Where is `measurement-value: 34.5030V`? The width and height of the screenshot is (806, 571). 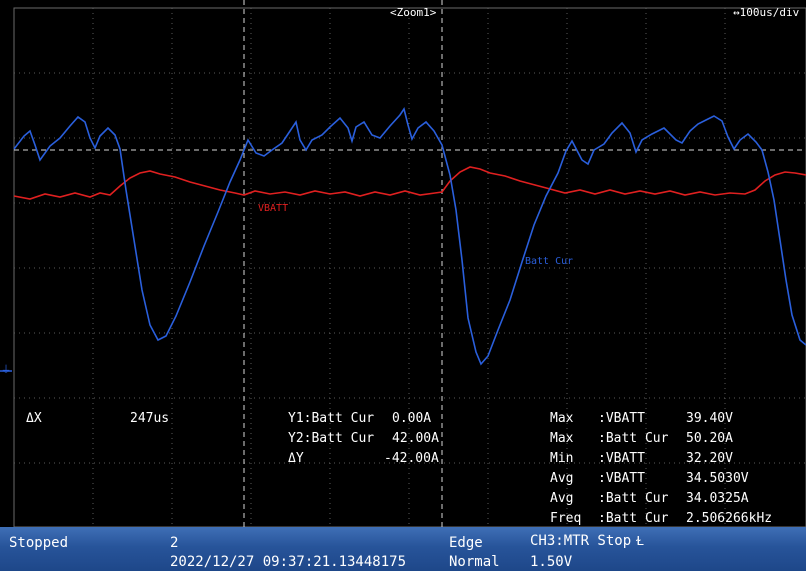
measurement-value: 34.5030V is located at coordinates (717, 478).